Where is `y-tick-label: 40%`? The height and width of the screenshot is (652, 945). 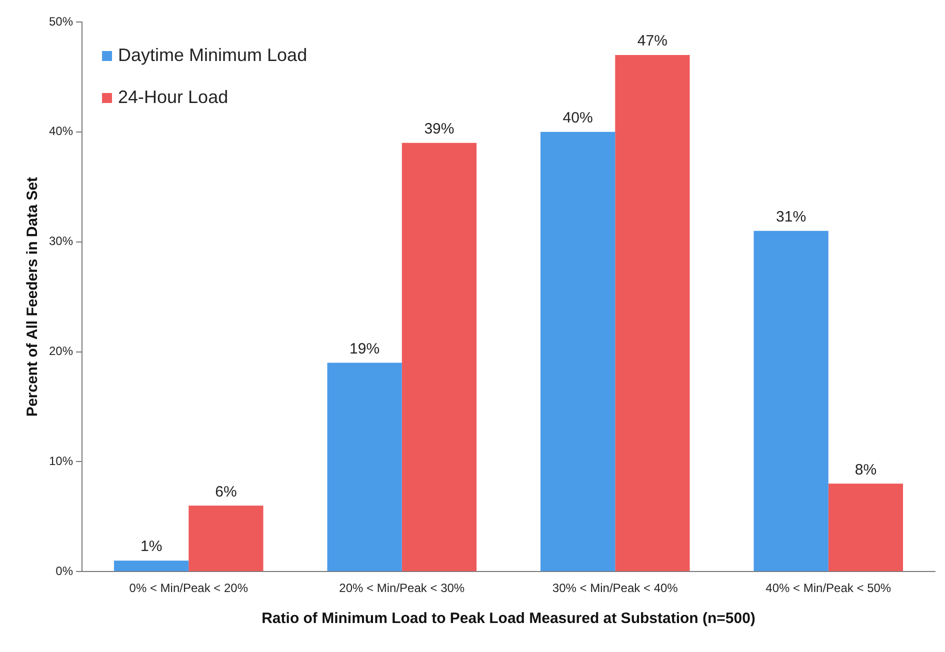
y-tick-label: 40% is located at coordinates (61, 131).